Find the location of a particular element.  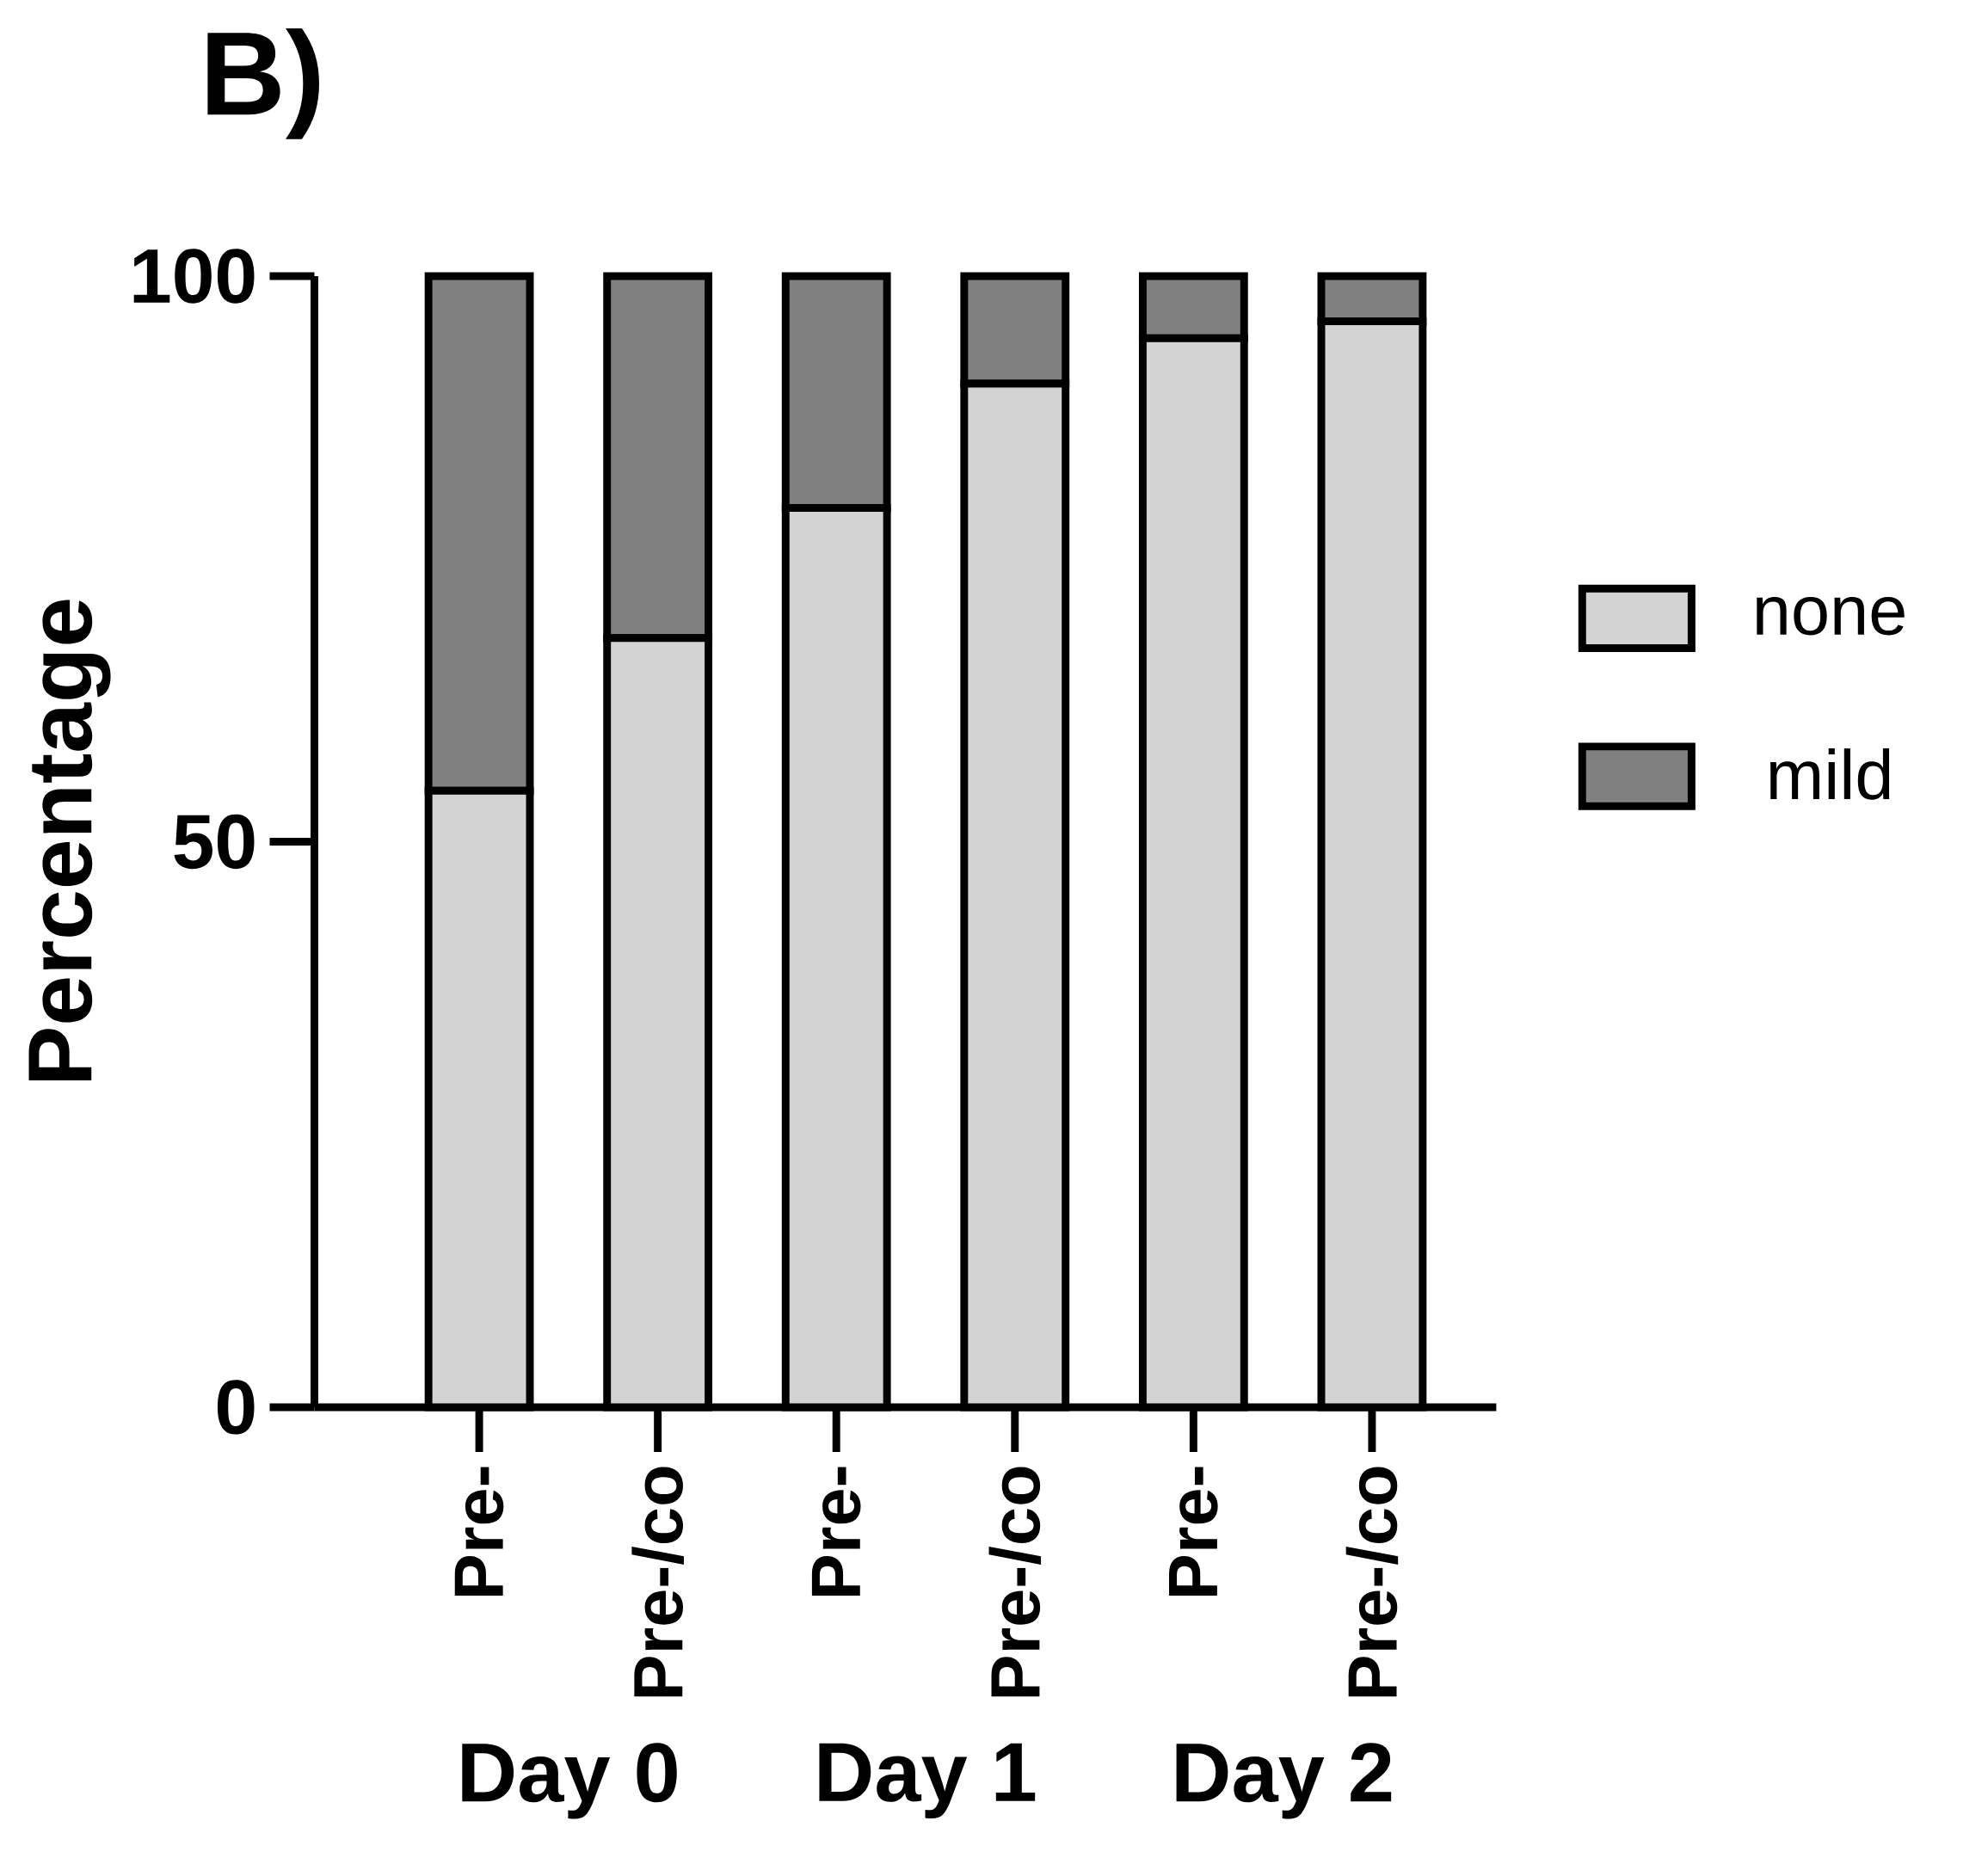

y-axis-title: Percentage is located at coordinates (69, 840).